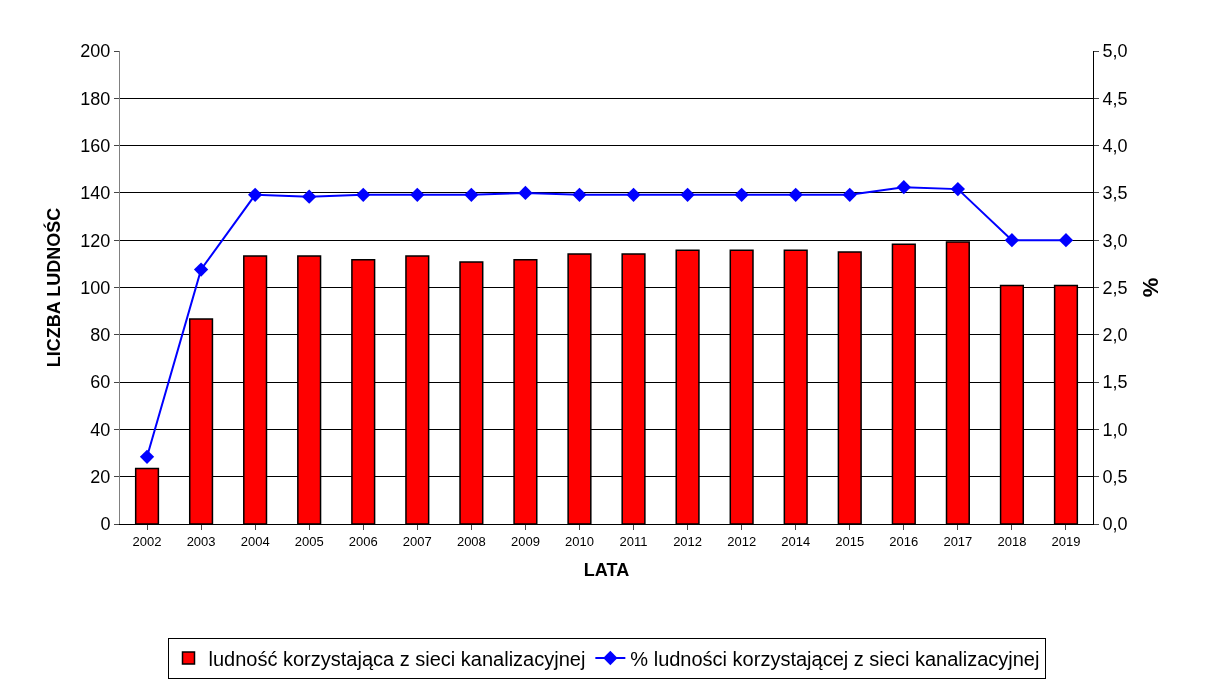 This screenshot has width=1210, height=691. I want to click on y-tick-label: 0, so click(105, 524).